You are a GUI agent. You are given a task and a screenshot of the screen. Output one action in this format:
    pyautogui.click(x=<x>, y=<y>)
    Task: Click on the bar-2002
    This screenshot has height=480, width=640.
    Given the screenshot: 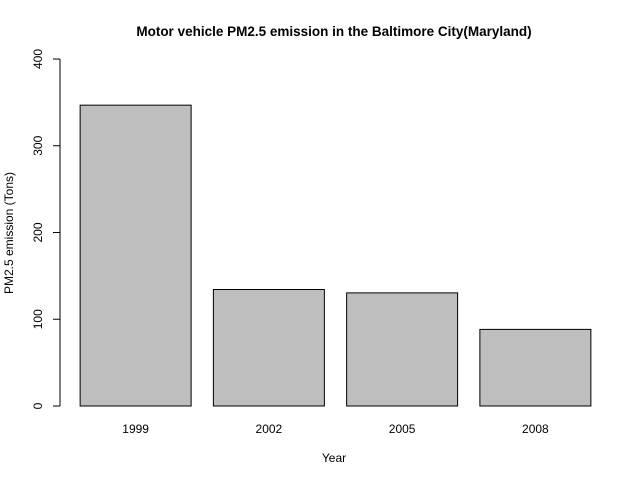 What is the action you would take?
    pyautogui.click(x=268, y=347)
    